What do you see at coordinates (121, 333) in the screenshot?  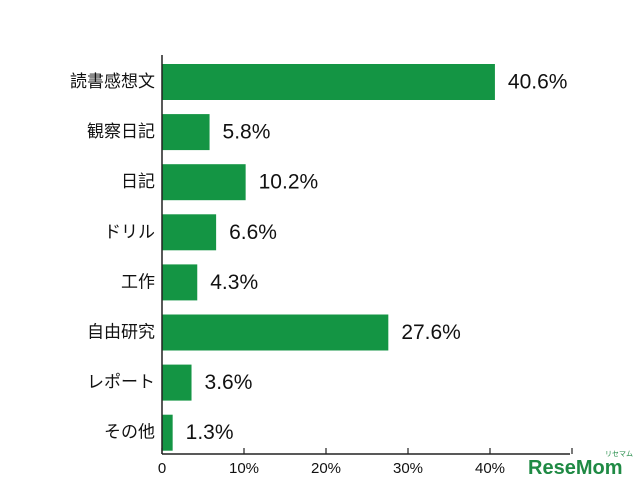 I see `category-label: 自由研究` at bounding box center [121, 333].